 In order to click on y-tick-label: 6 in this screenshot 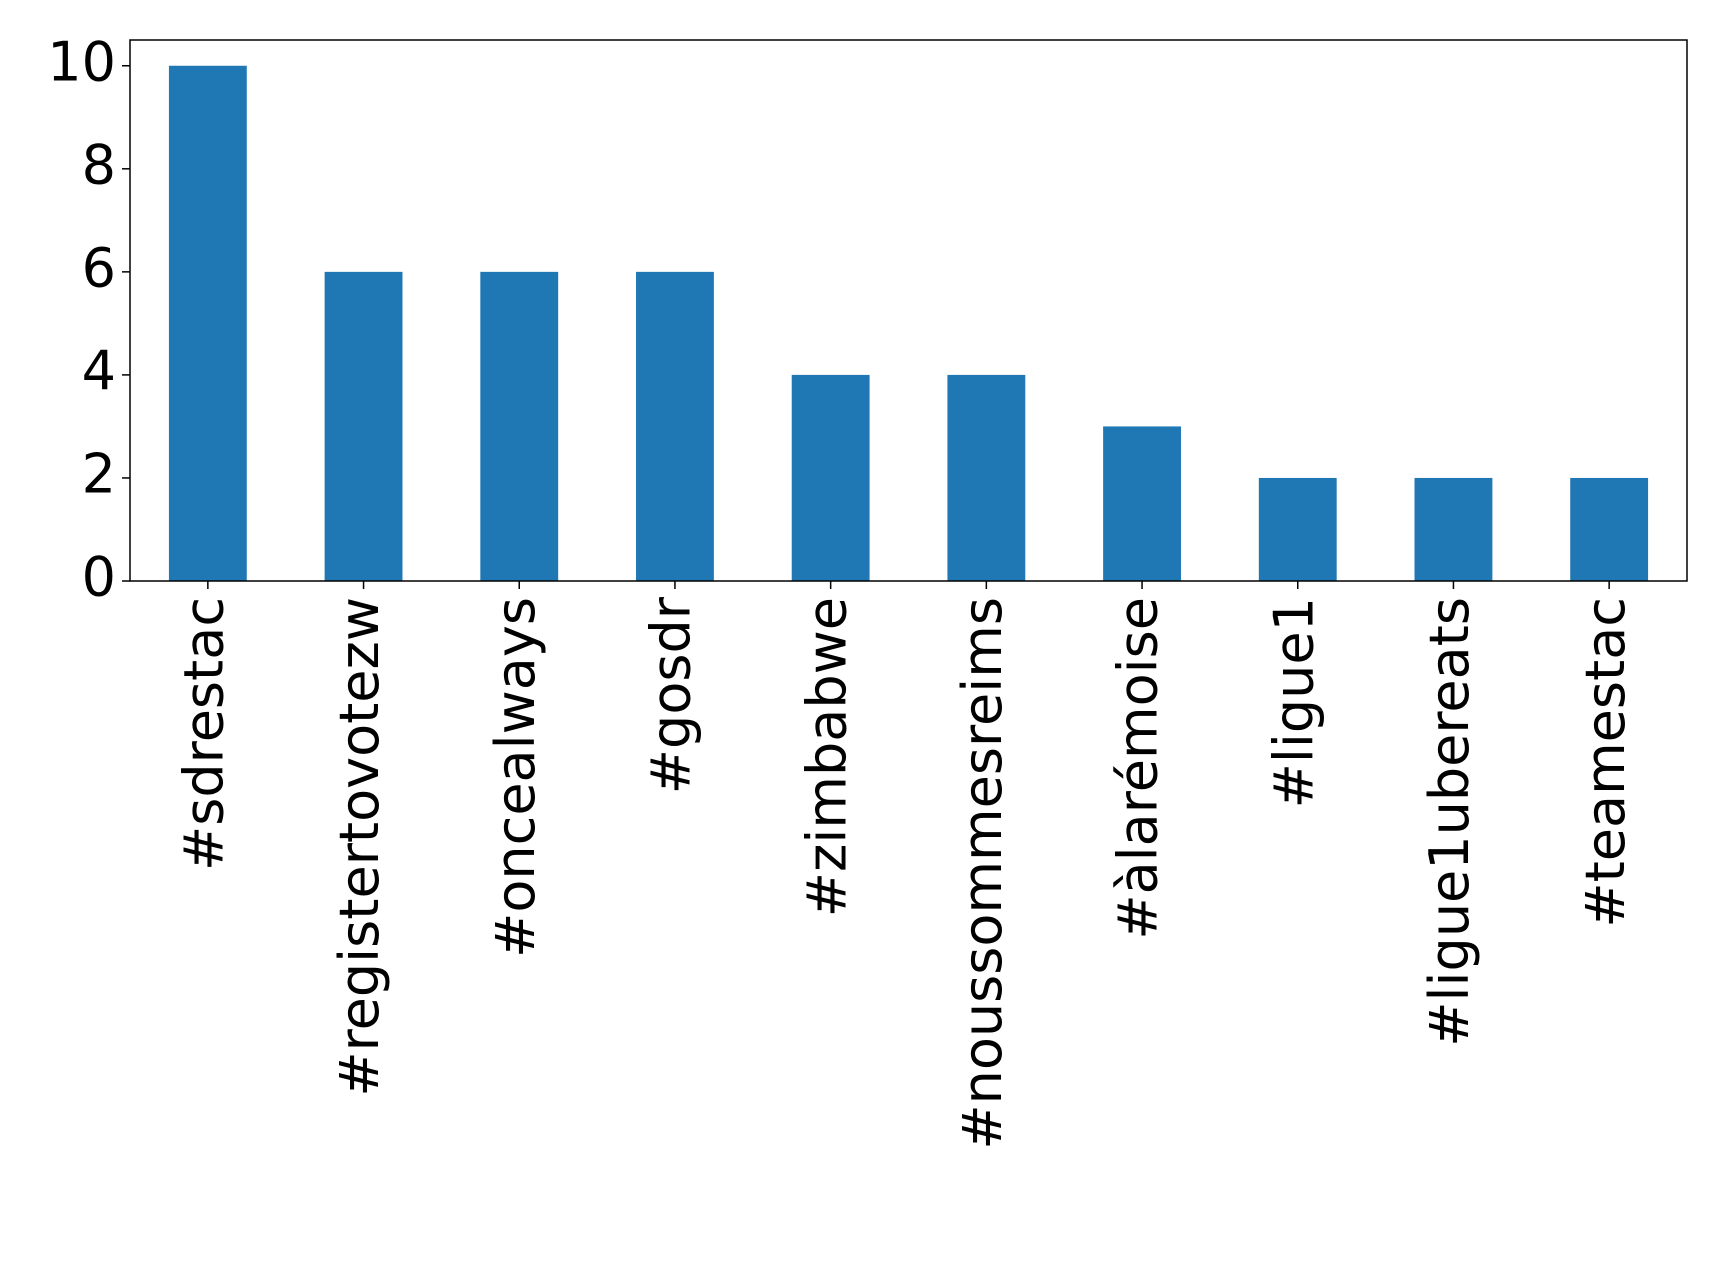, I will do `click(99, 267)`.